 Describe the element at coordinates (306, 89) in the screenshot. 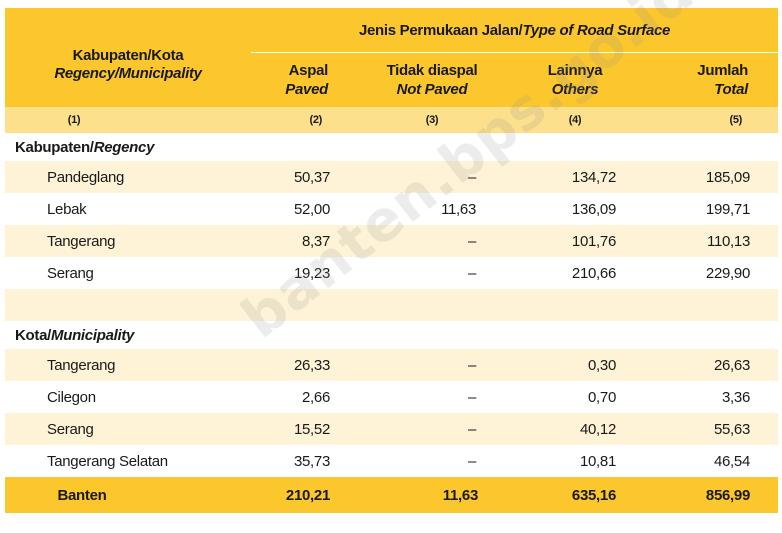

I see `paved-label-en: Paved` at that location.